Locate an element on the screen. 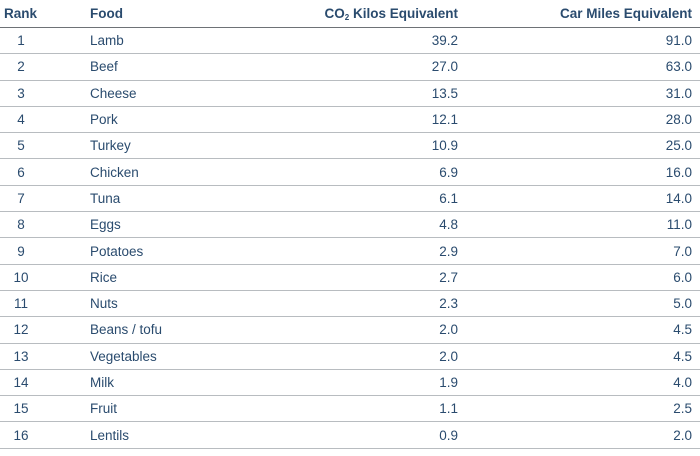  rank-cell: 3 is located at coordinates (21, 93).